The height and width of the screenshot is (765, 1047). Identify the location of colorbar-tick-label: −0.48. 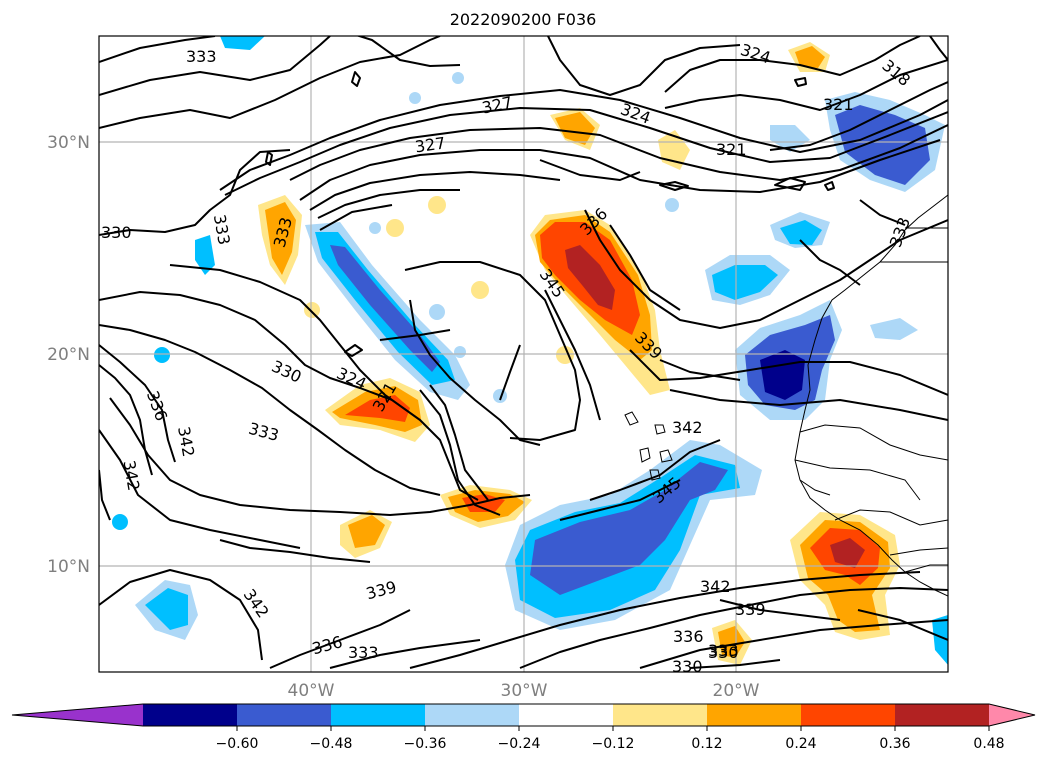
(331, 744).